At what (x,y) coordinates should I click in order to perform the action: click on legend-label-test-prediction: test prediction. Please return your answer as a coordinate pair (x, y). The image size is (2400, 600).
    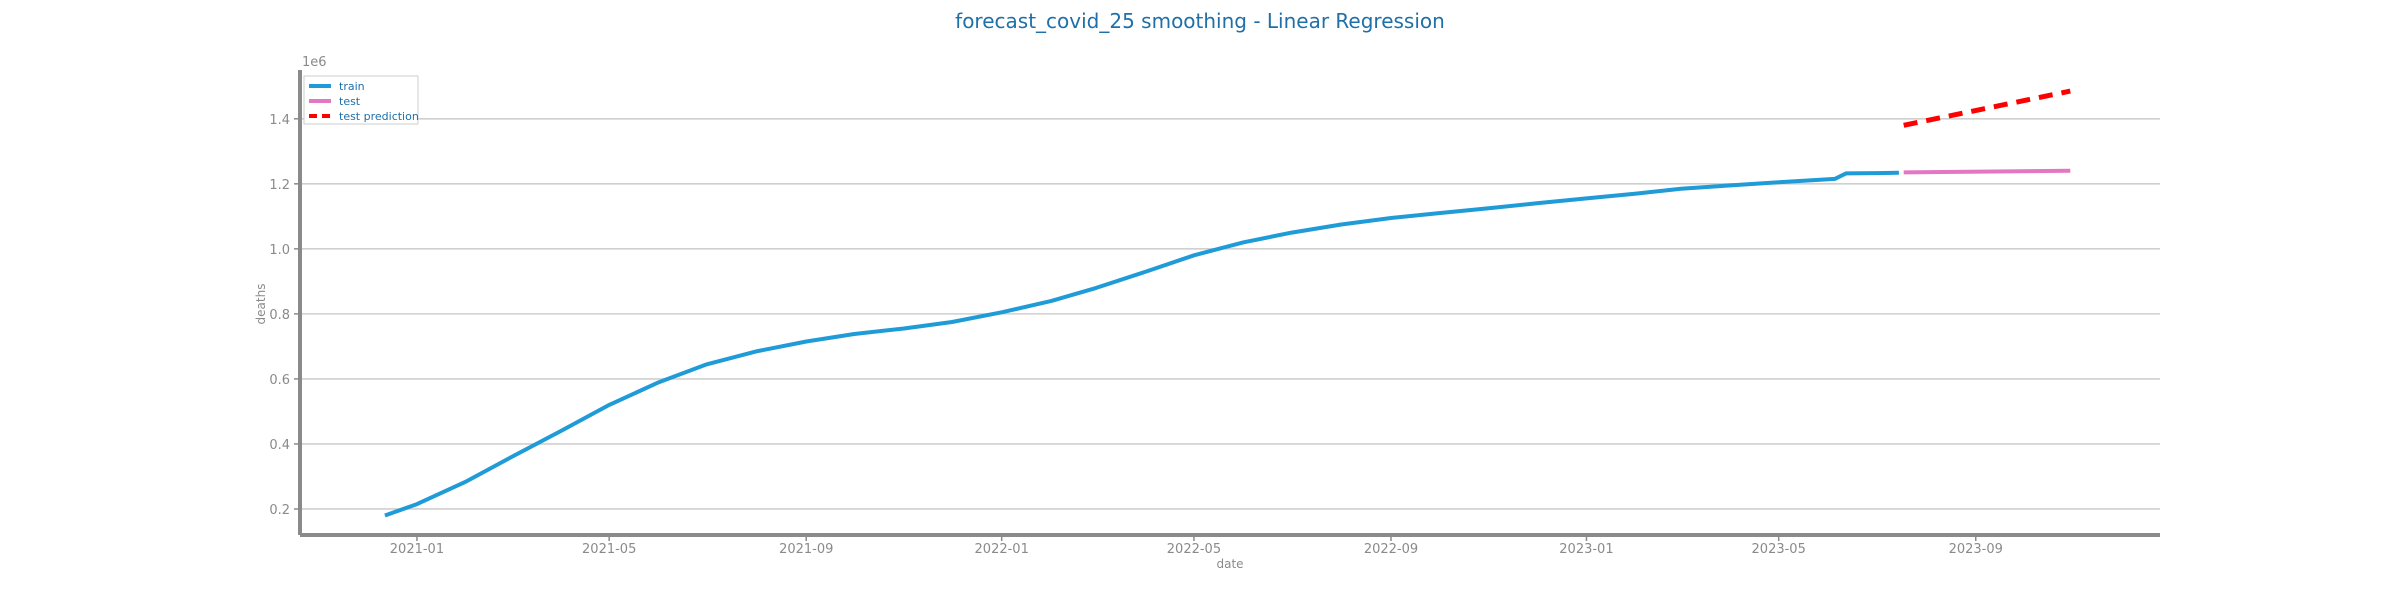
    Looking at the image, I should click on (379, 116).